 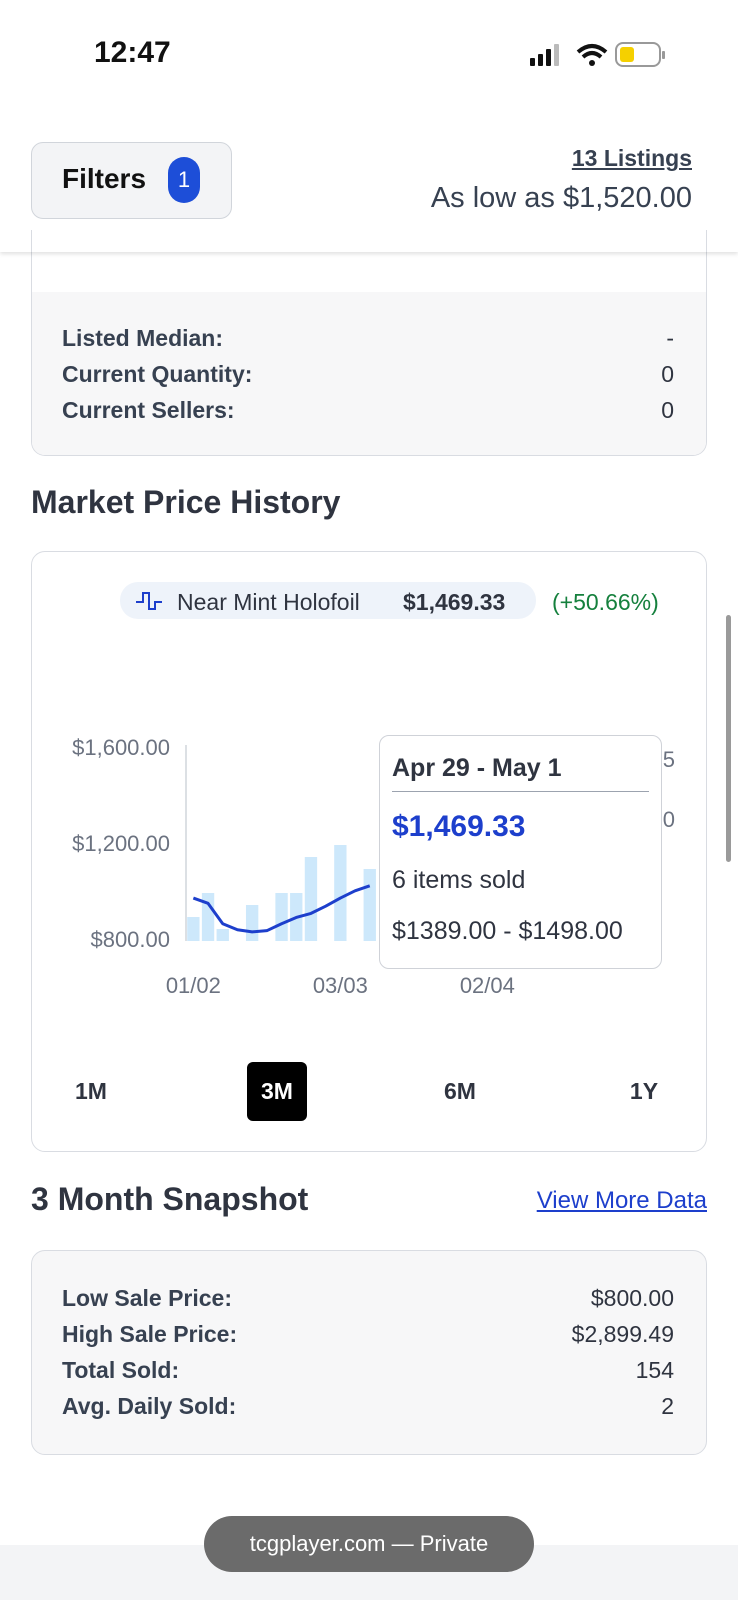 I want to click on stats-card, so click(x=369, y=343).